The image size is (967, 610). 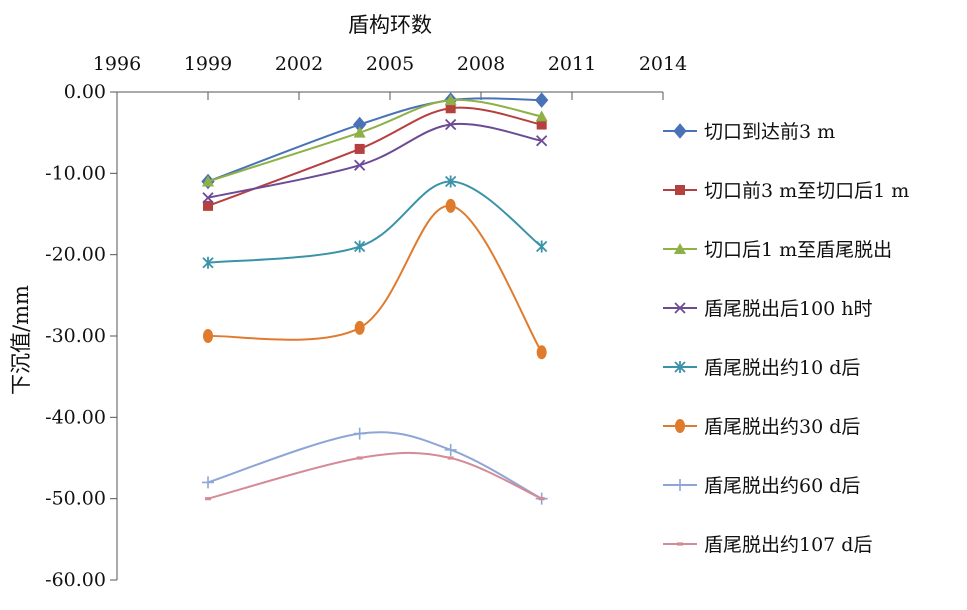 I want to click on y-tick-label: -10.00, so click(x=75, y=173).